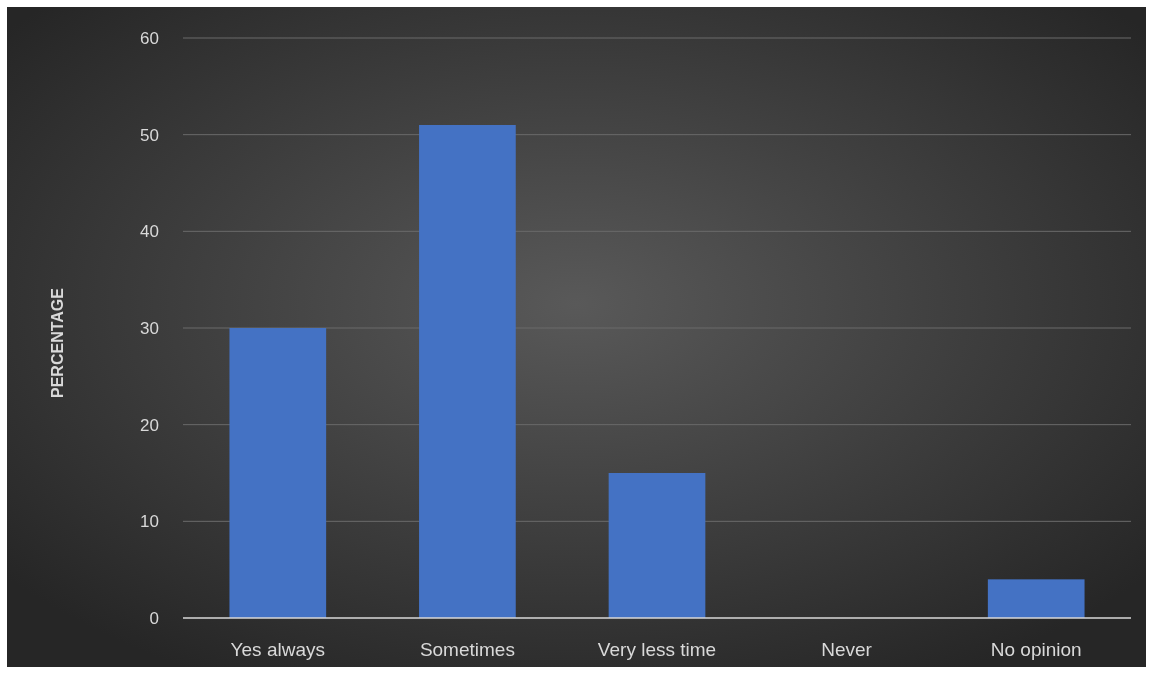 The height and width of the screenshot is (674, 1153). Describe the element at coordinates (149, 38) in the screenshot. I see `y-tick-label: 60` at that location.